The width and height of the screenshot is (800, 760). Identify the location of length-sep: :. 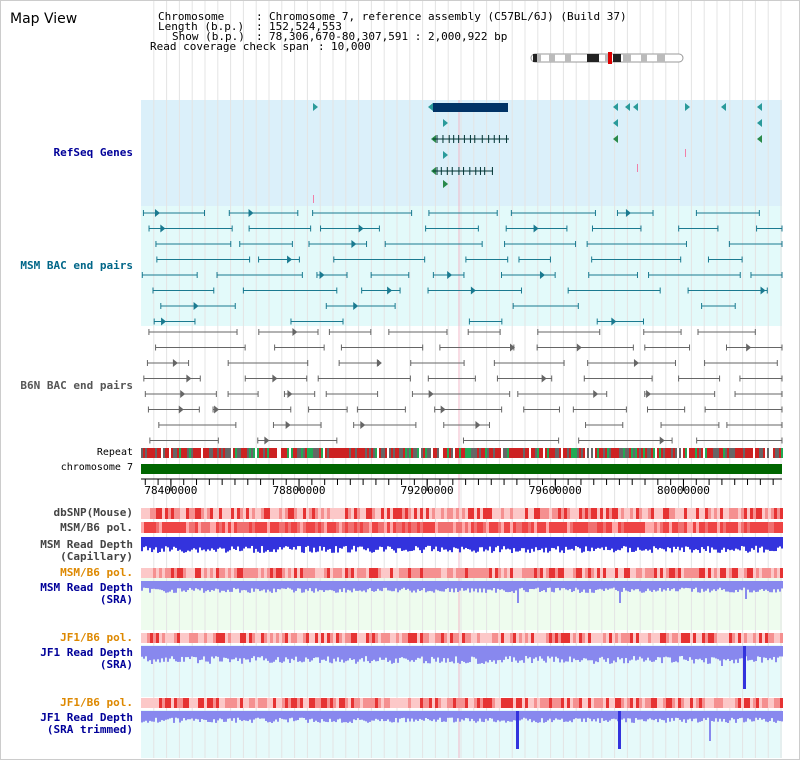
(259, 26).